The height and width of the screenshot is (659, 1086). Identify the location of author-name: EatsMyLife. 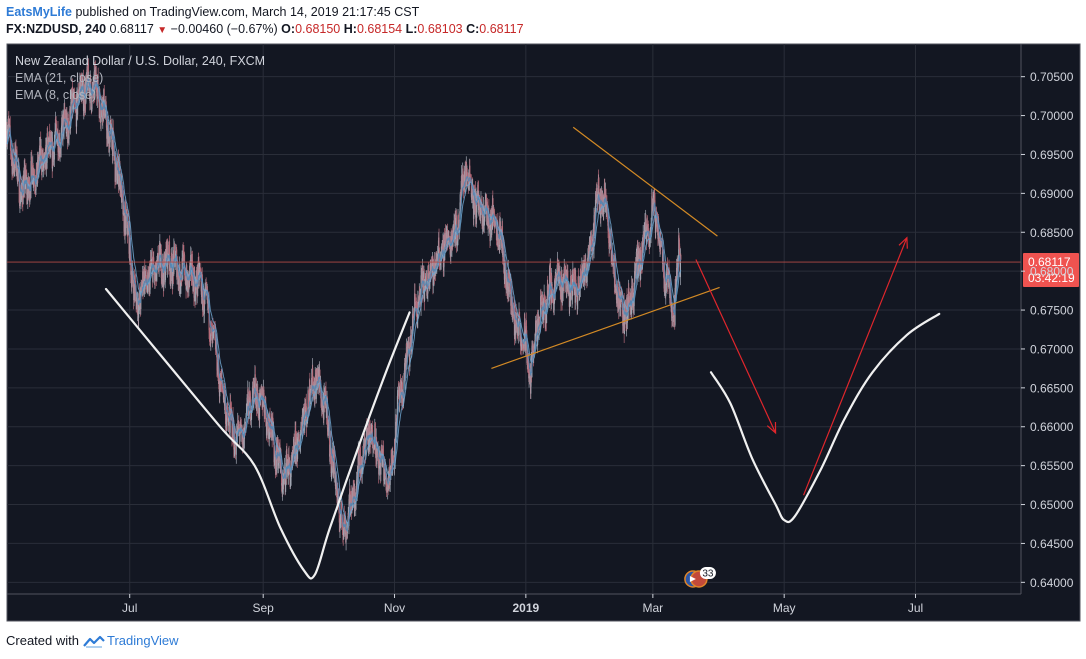
(39, 12).